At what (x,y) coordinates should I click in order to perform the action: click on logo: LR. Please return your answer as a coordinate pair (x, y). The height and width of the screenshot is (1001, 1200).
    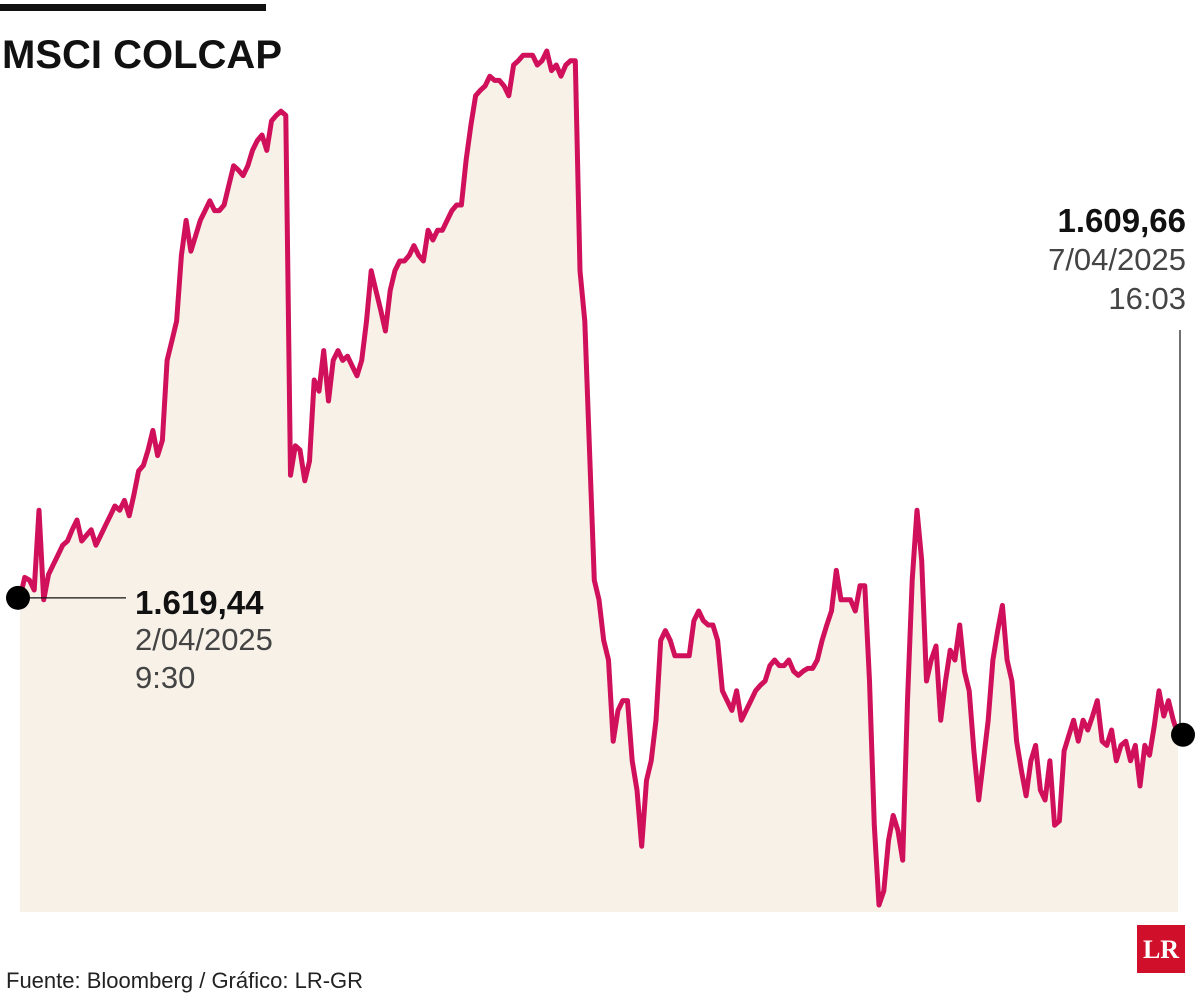
    Looking at the image, I should click on (1161, 949).